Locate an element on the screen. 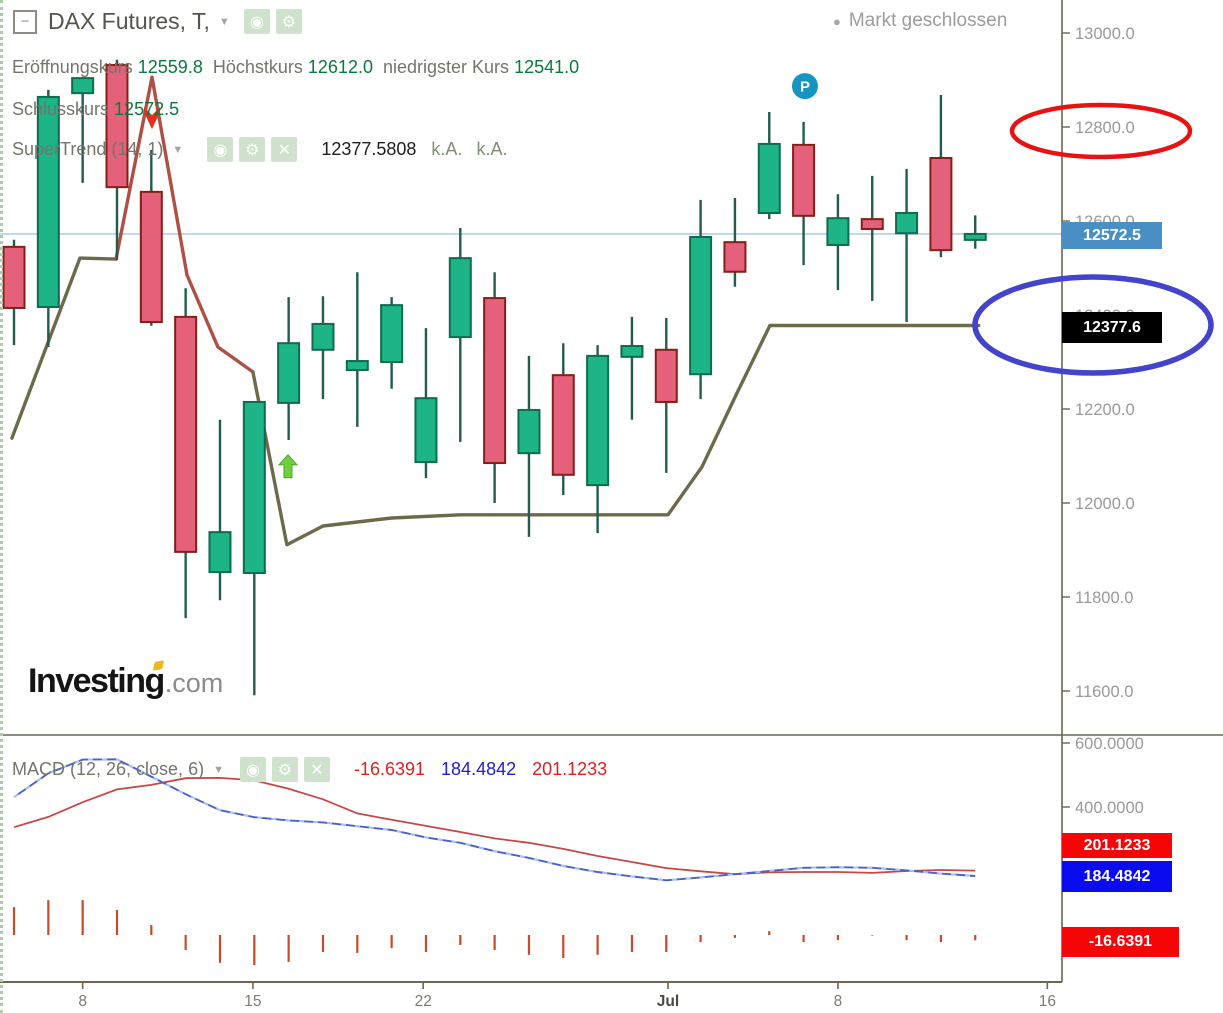 Image resolution: width=1223 pixels, height=1013 pixels. open-value: 12559.8 is located at coordinates (170, 67).